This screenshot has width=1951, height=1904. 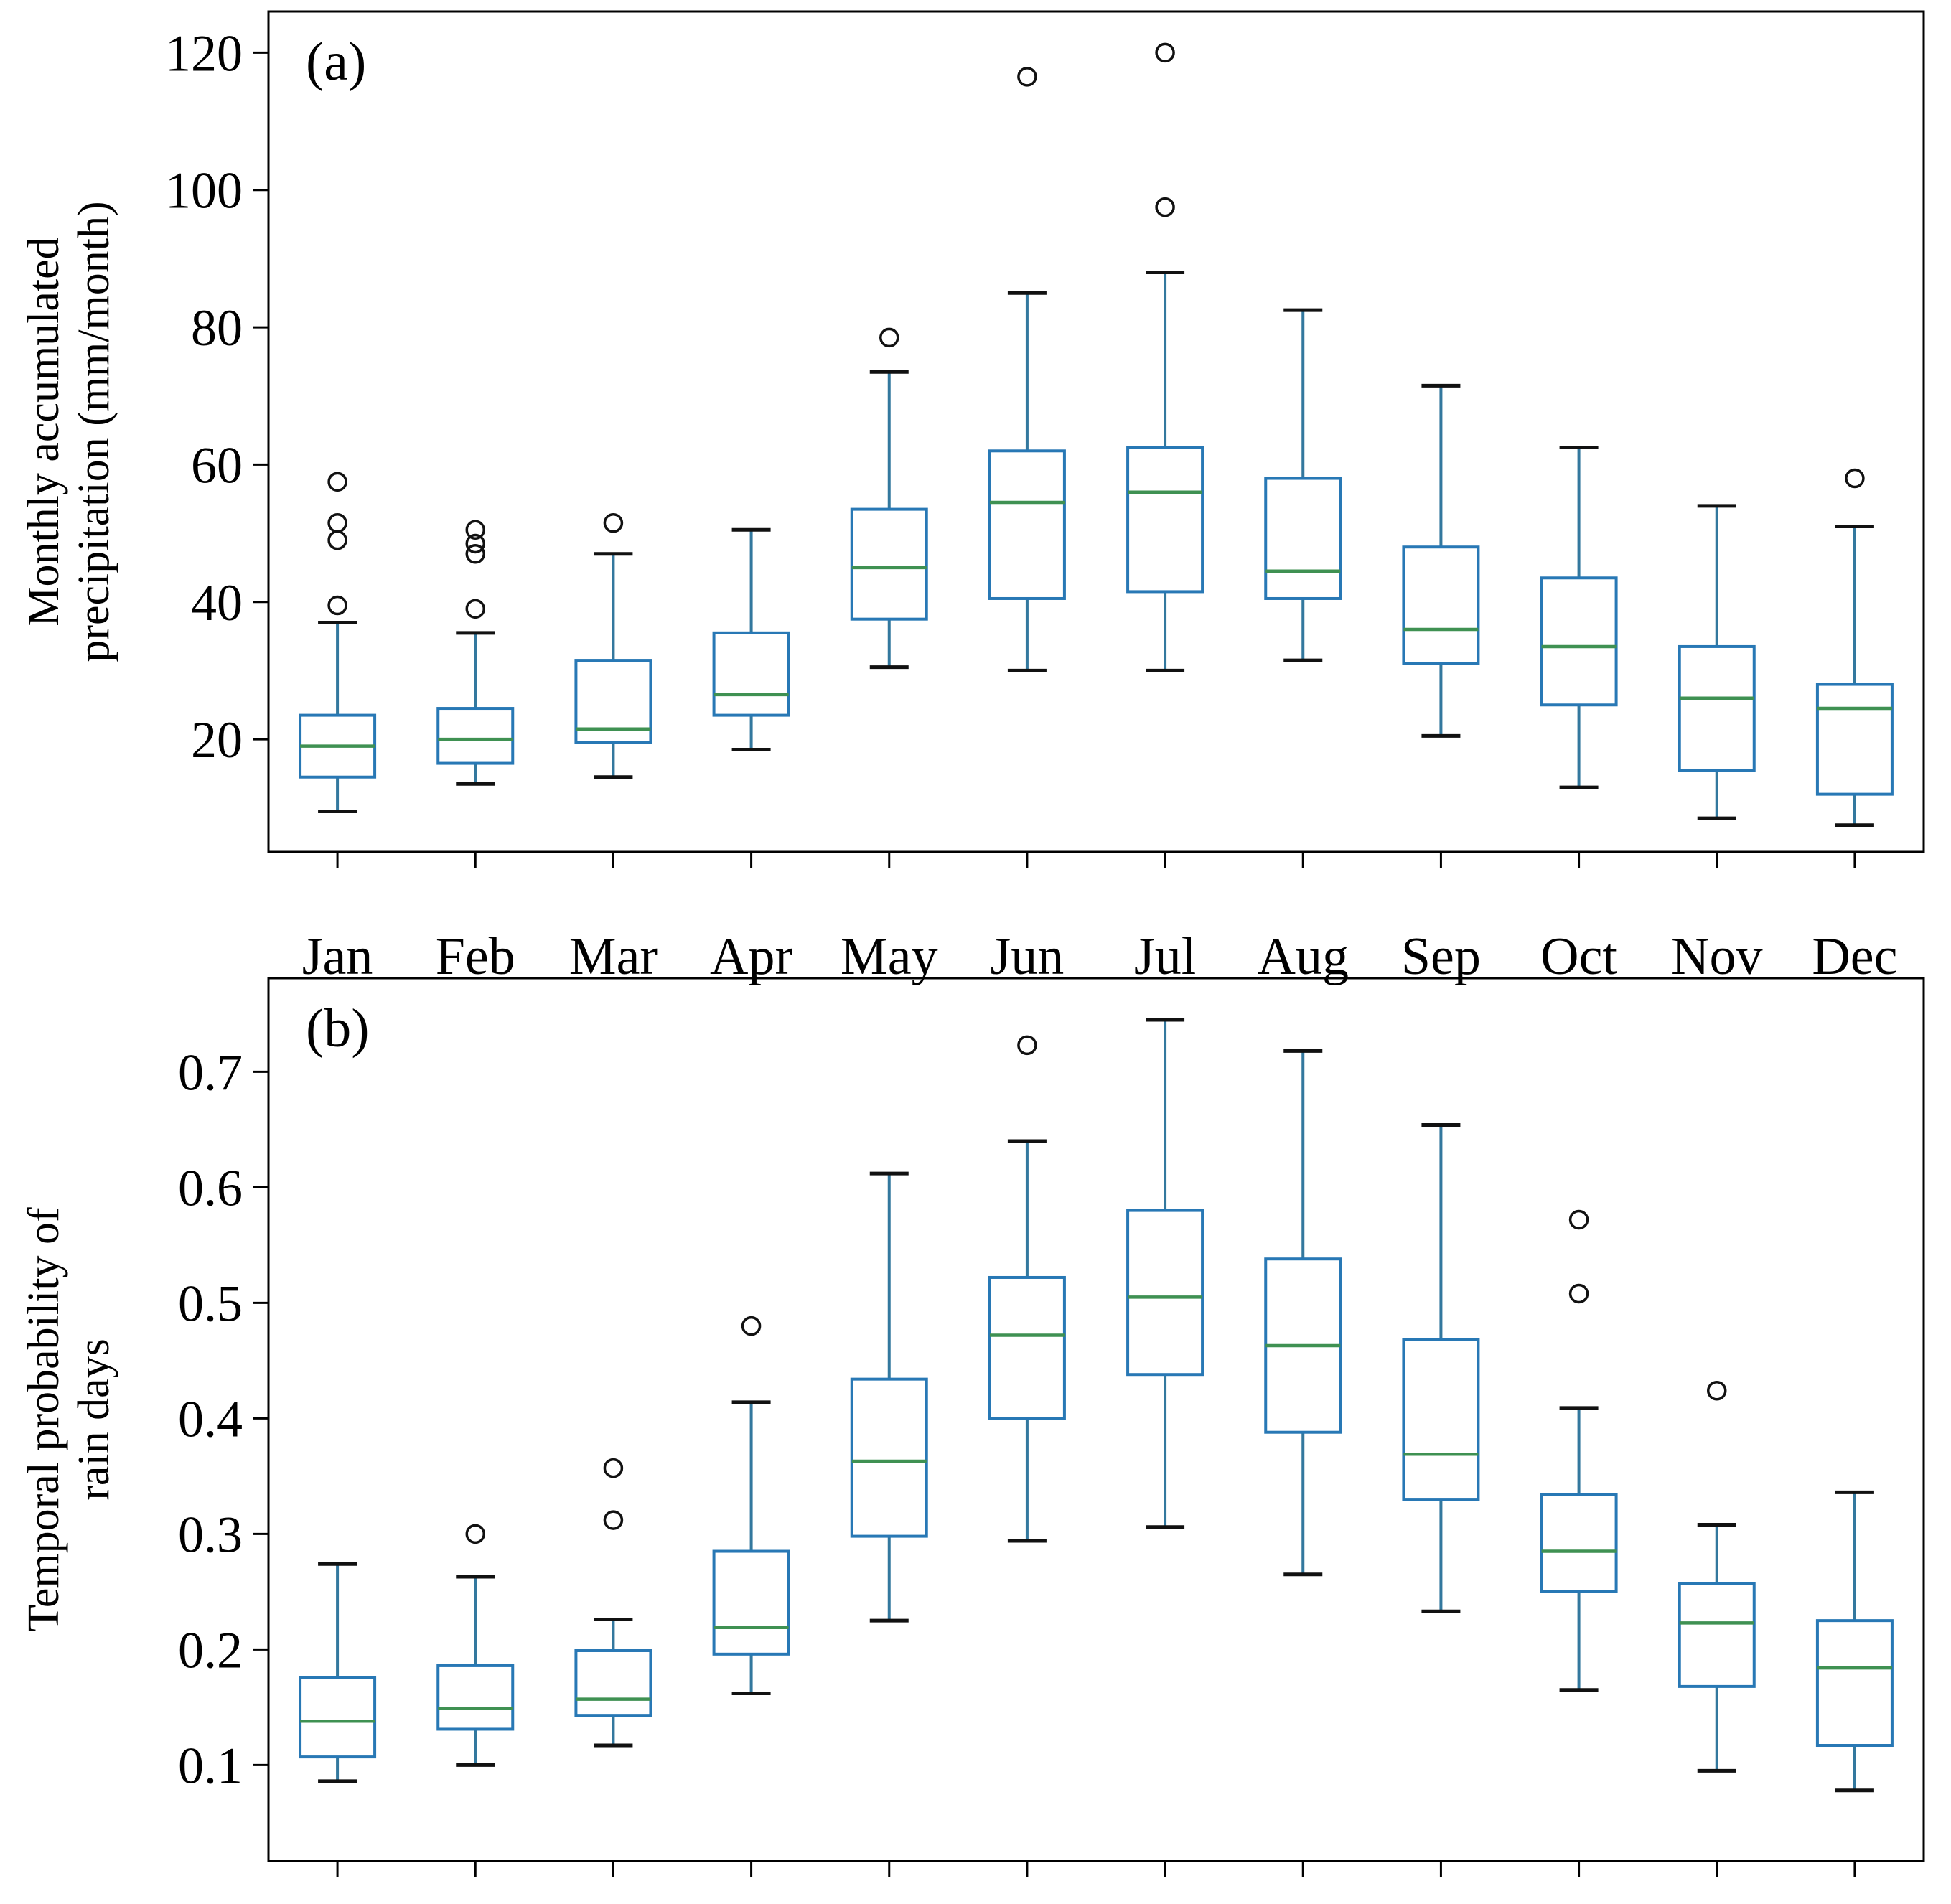 What do you see at coordinates (217, 465) in the screenshot?
I see `y-tick-label: 60` at bounding box center [217, 465].